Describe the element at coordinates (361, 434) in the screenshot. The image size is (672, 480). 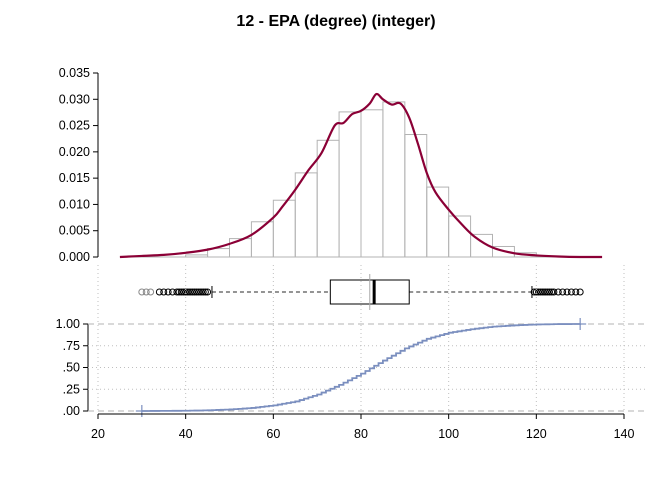
I see `x-axis-tick-label: 80` at that location.